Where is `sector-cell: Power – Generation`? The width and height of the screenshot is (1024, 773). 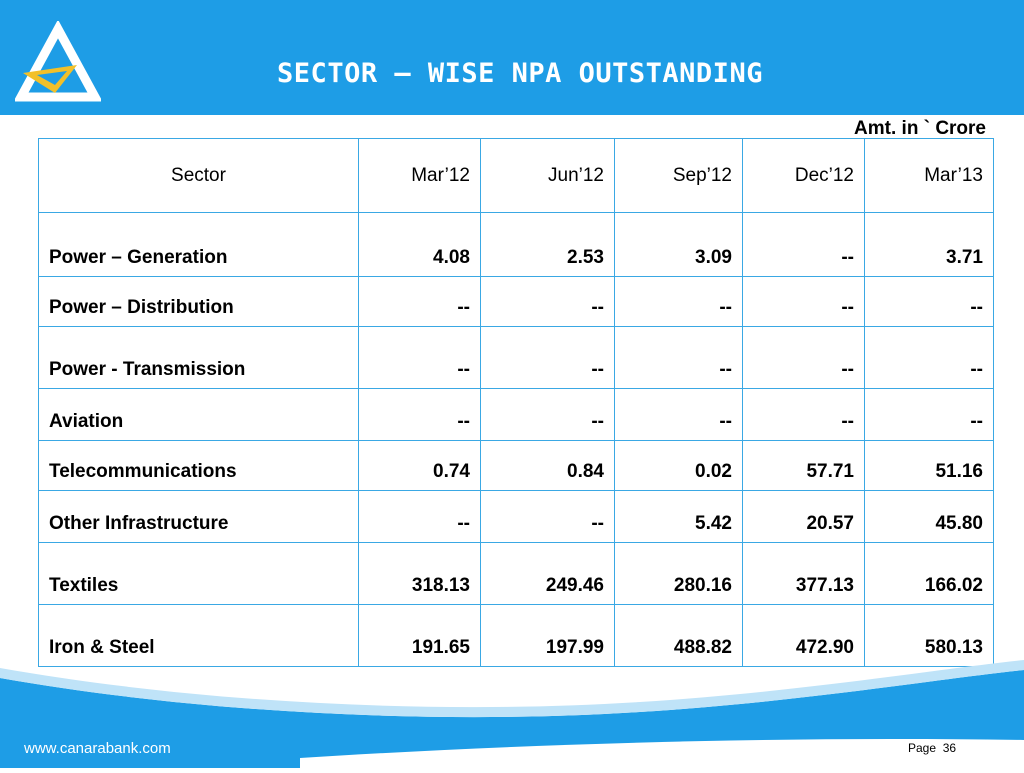 sector-cell: Power – Generation is located at coordinates (198, 244).